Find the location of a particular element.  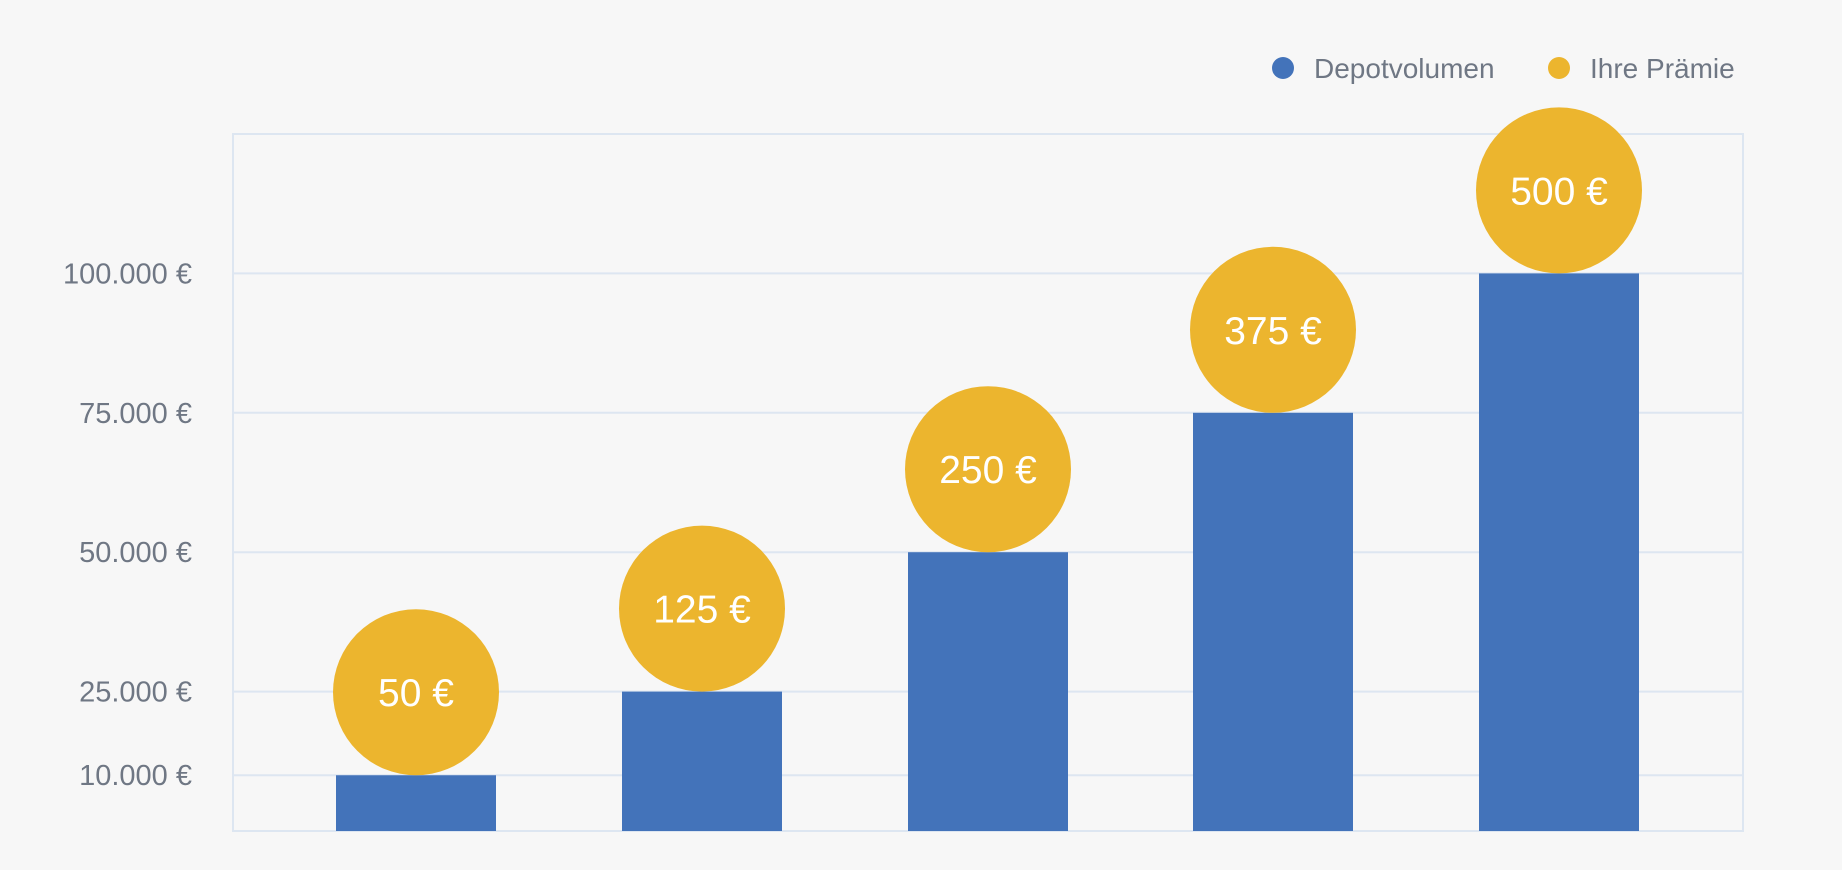

premium-label: 125 € is located at coordinates (702, 610).